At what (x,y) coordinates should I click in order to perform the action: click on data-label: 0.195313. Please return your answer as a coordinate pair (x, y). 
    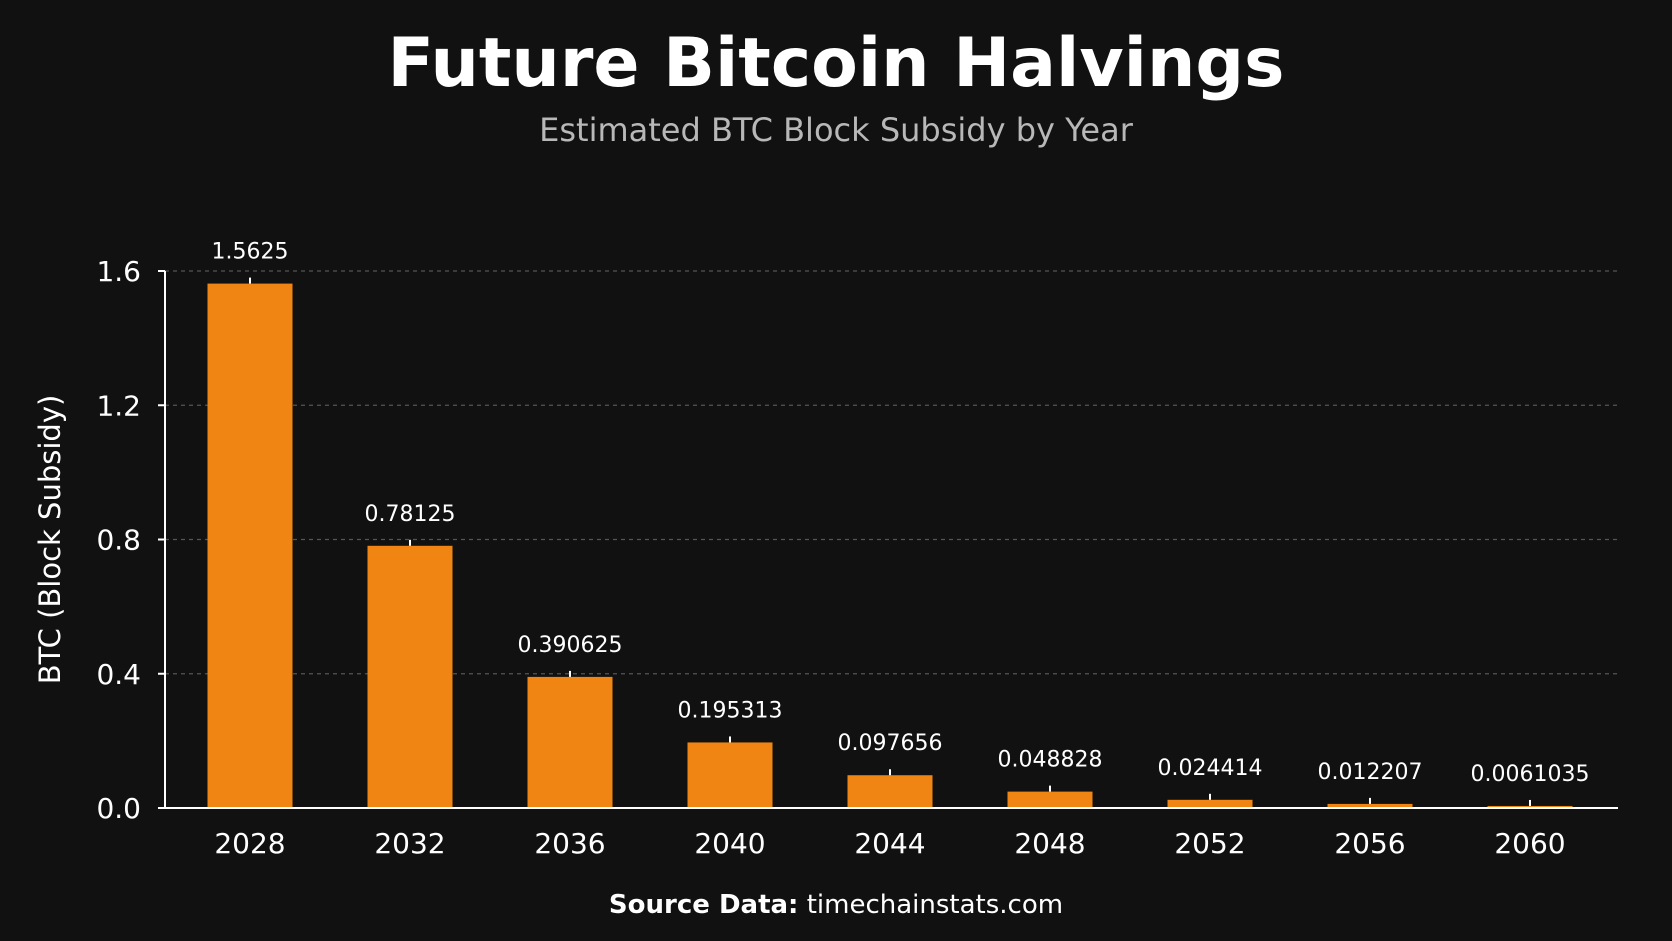
    Looking at the image, I should click on (730, 710).